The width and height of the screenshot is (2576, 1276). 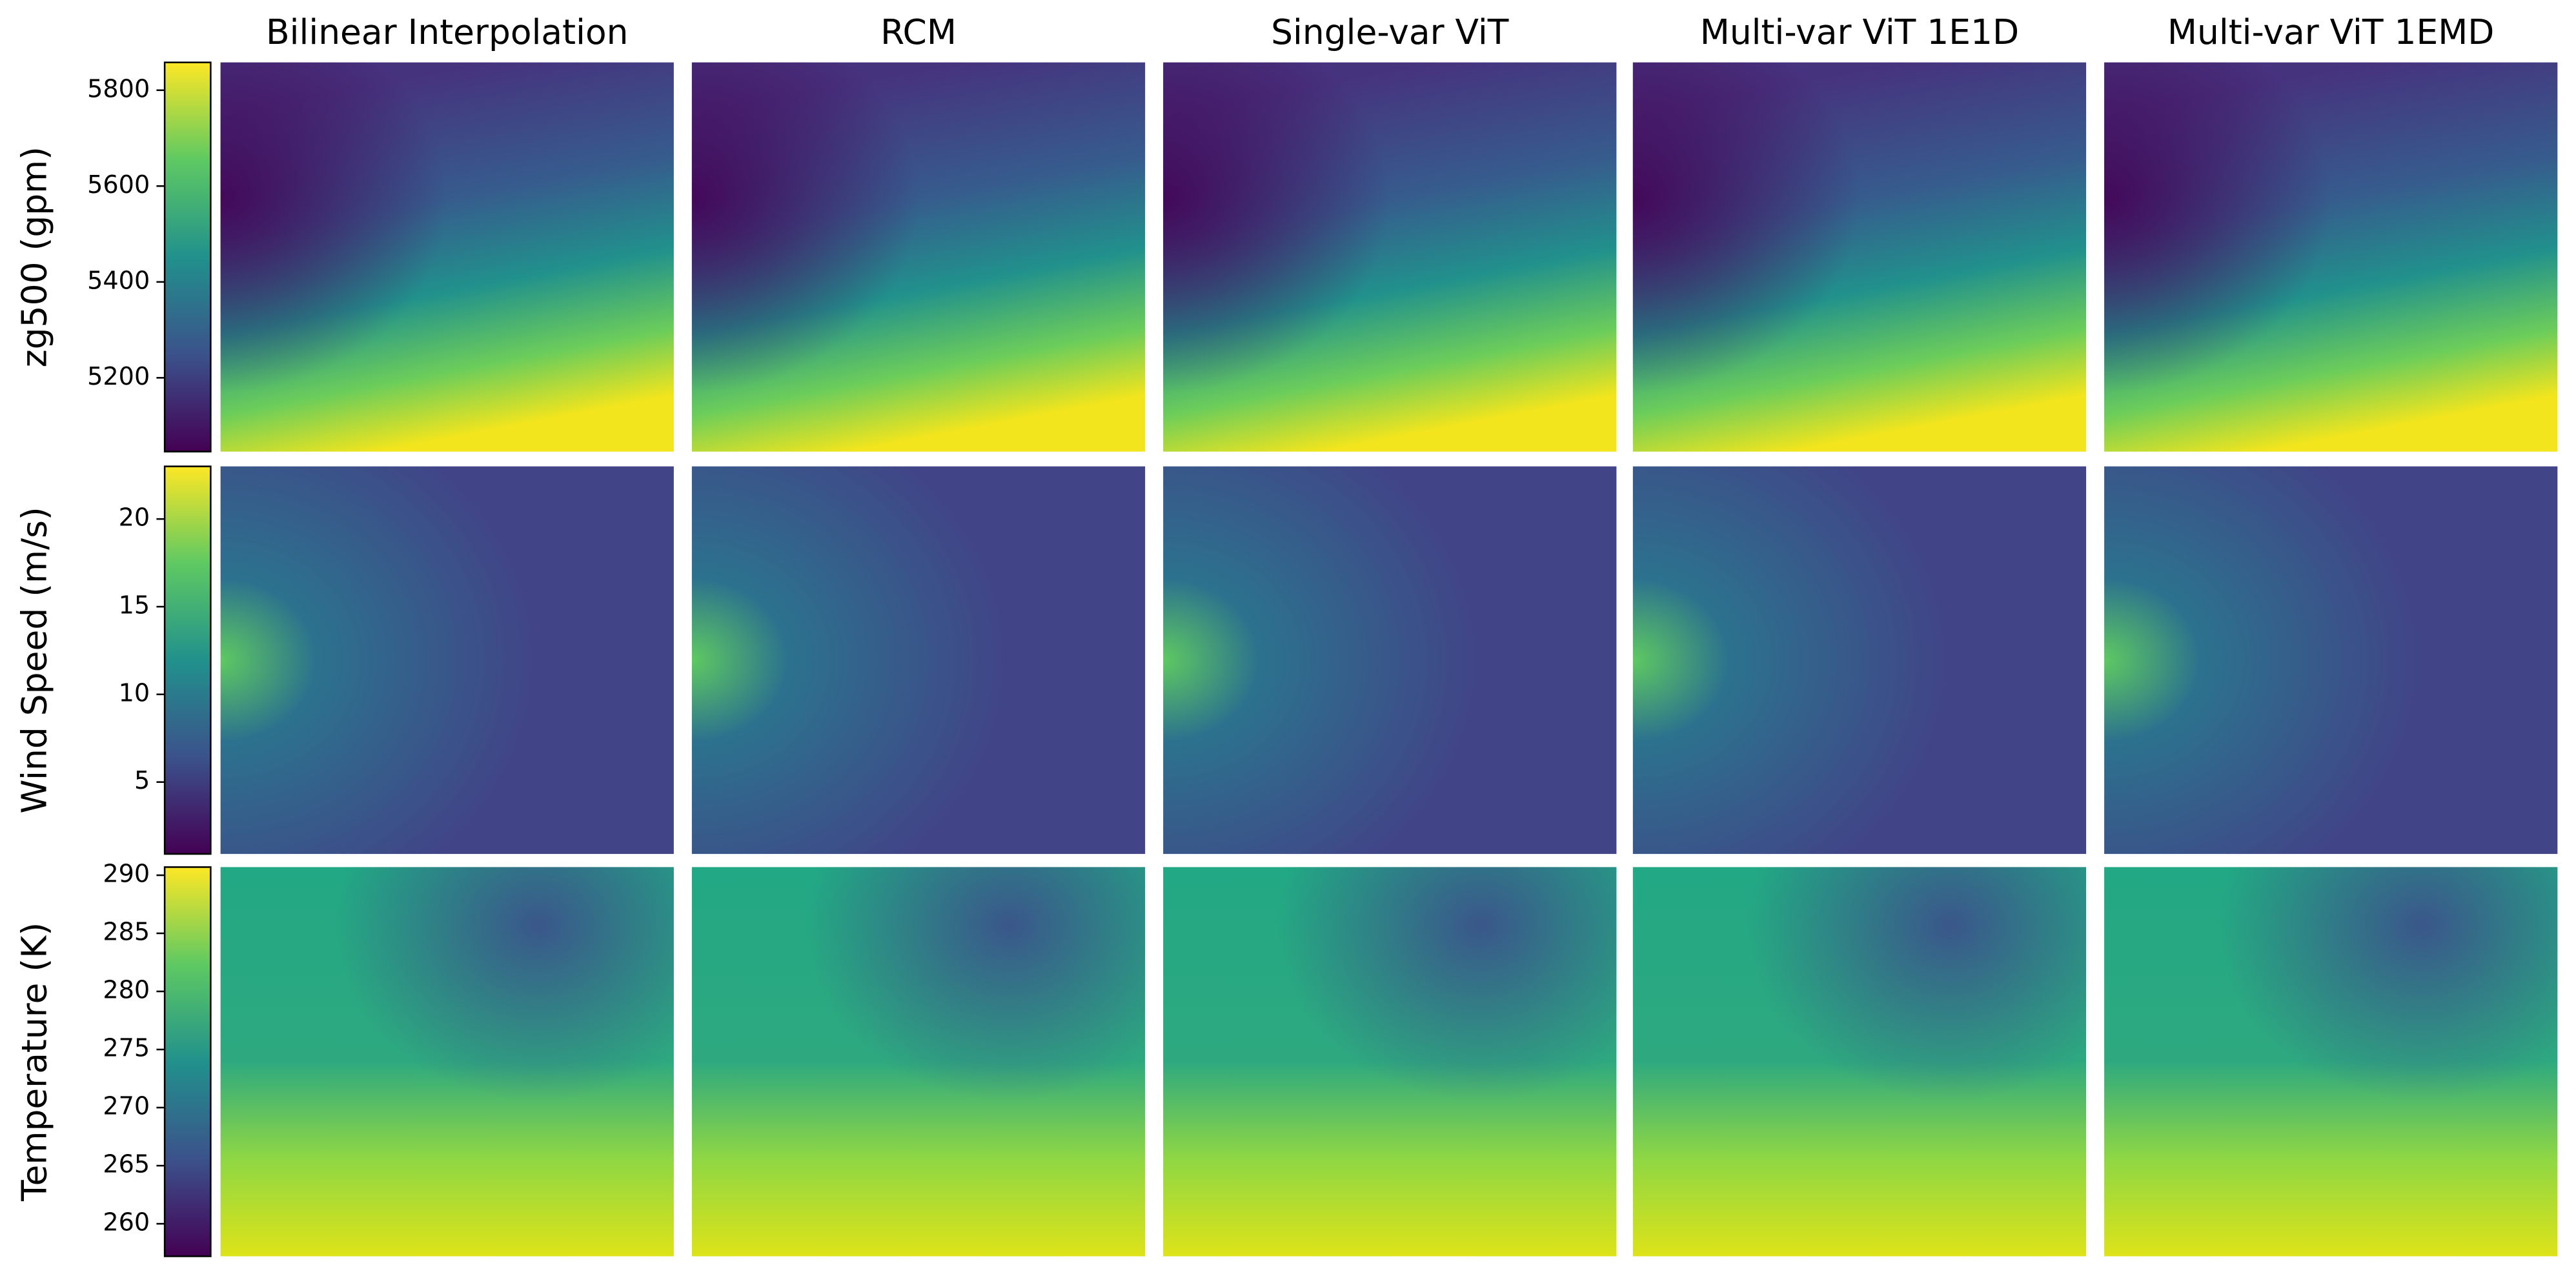 I want to click on tick-label: 5800, so click(x=118, y=88).